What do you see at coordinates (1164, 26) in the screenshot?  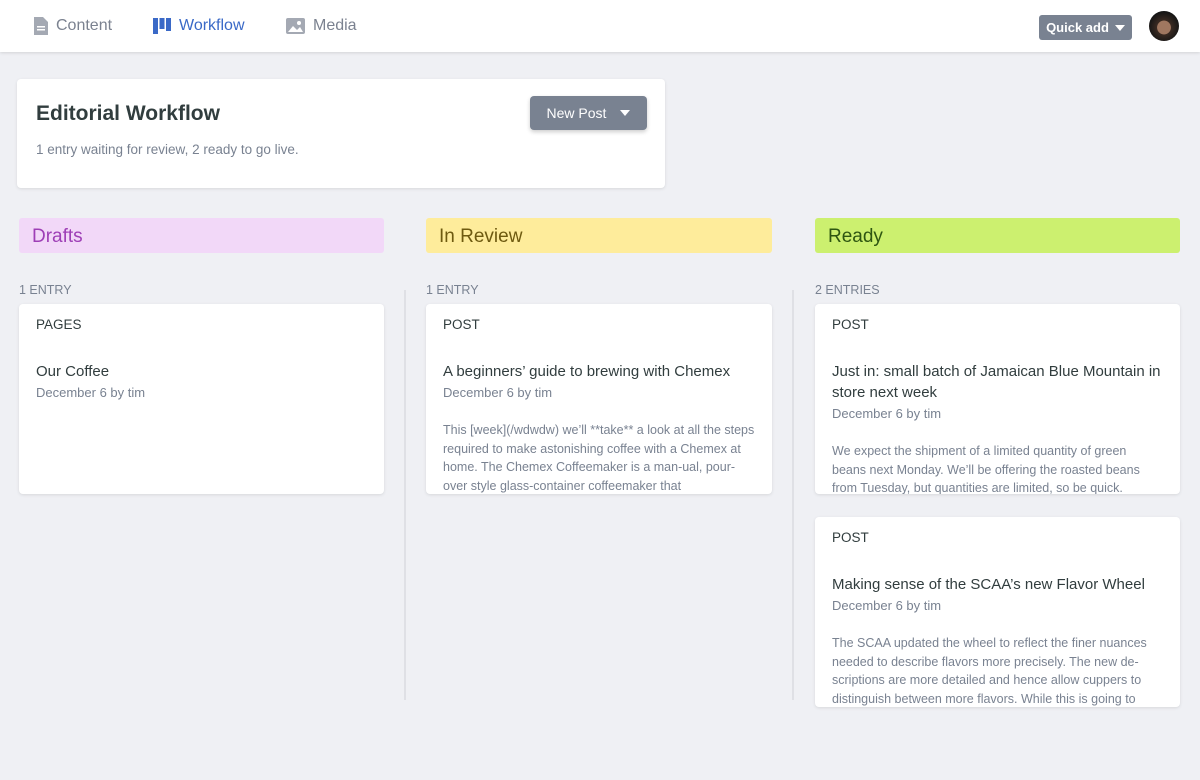 I see `avatar` at bounding box center [1164, 26].